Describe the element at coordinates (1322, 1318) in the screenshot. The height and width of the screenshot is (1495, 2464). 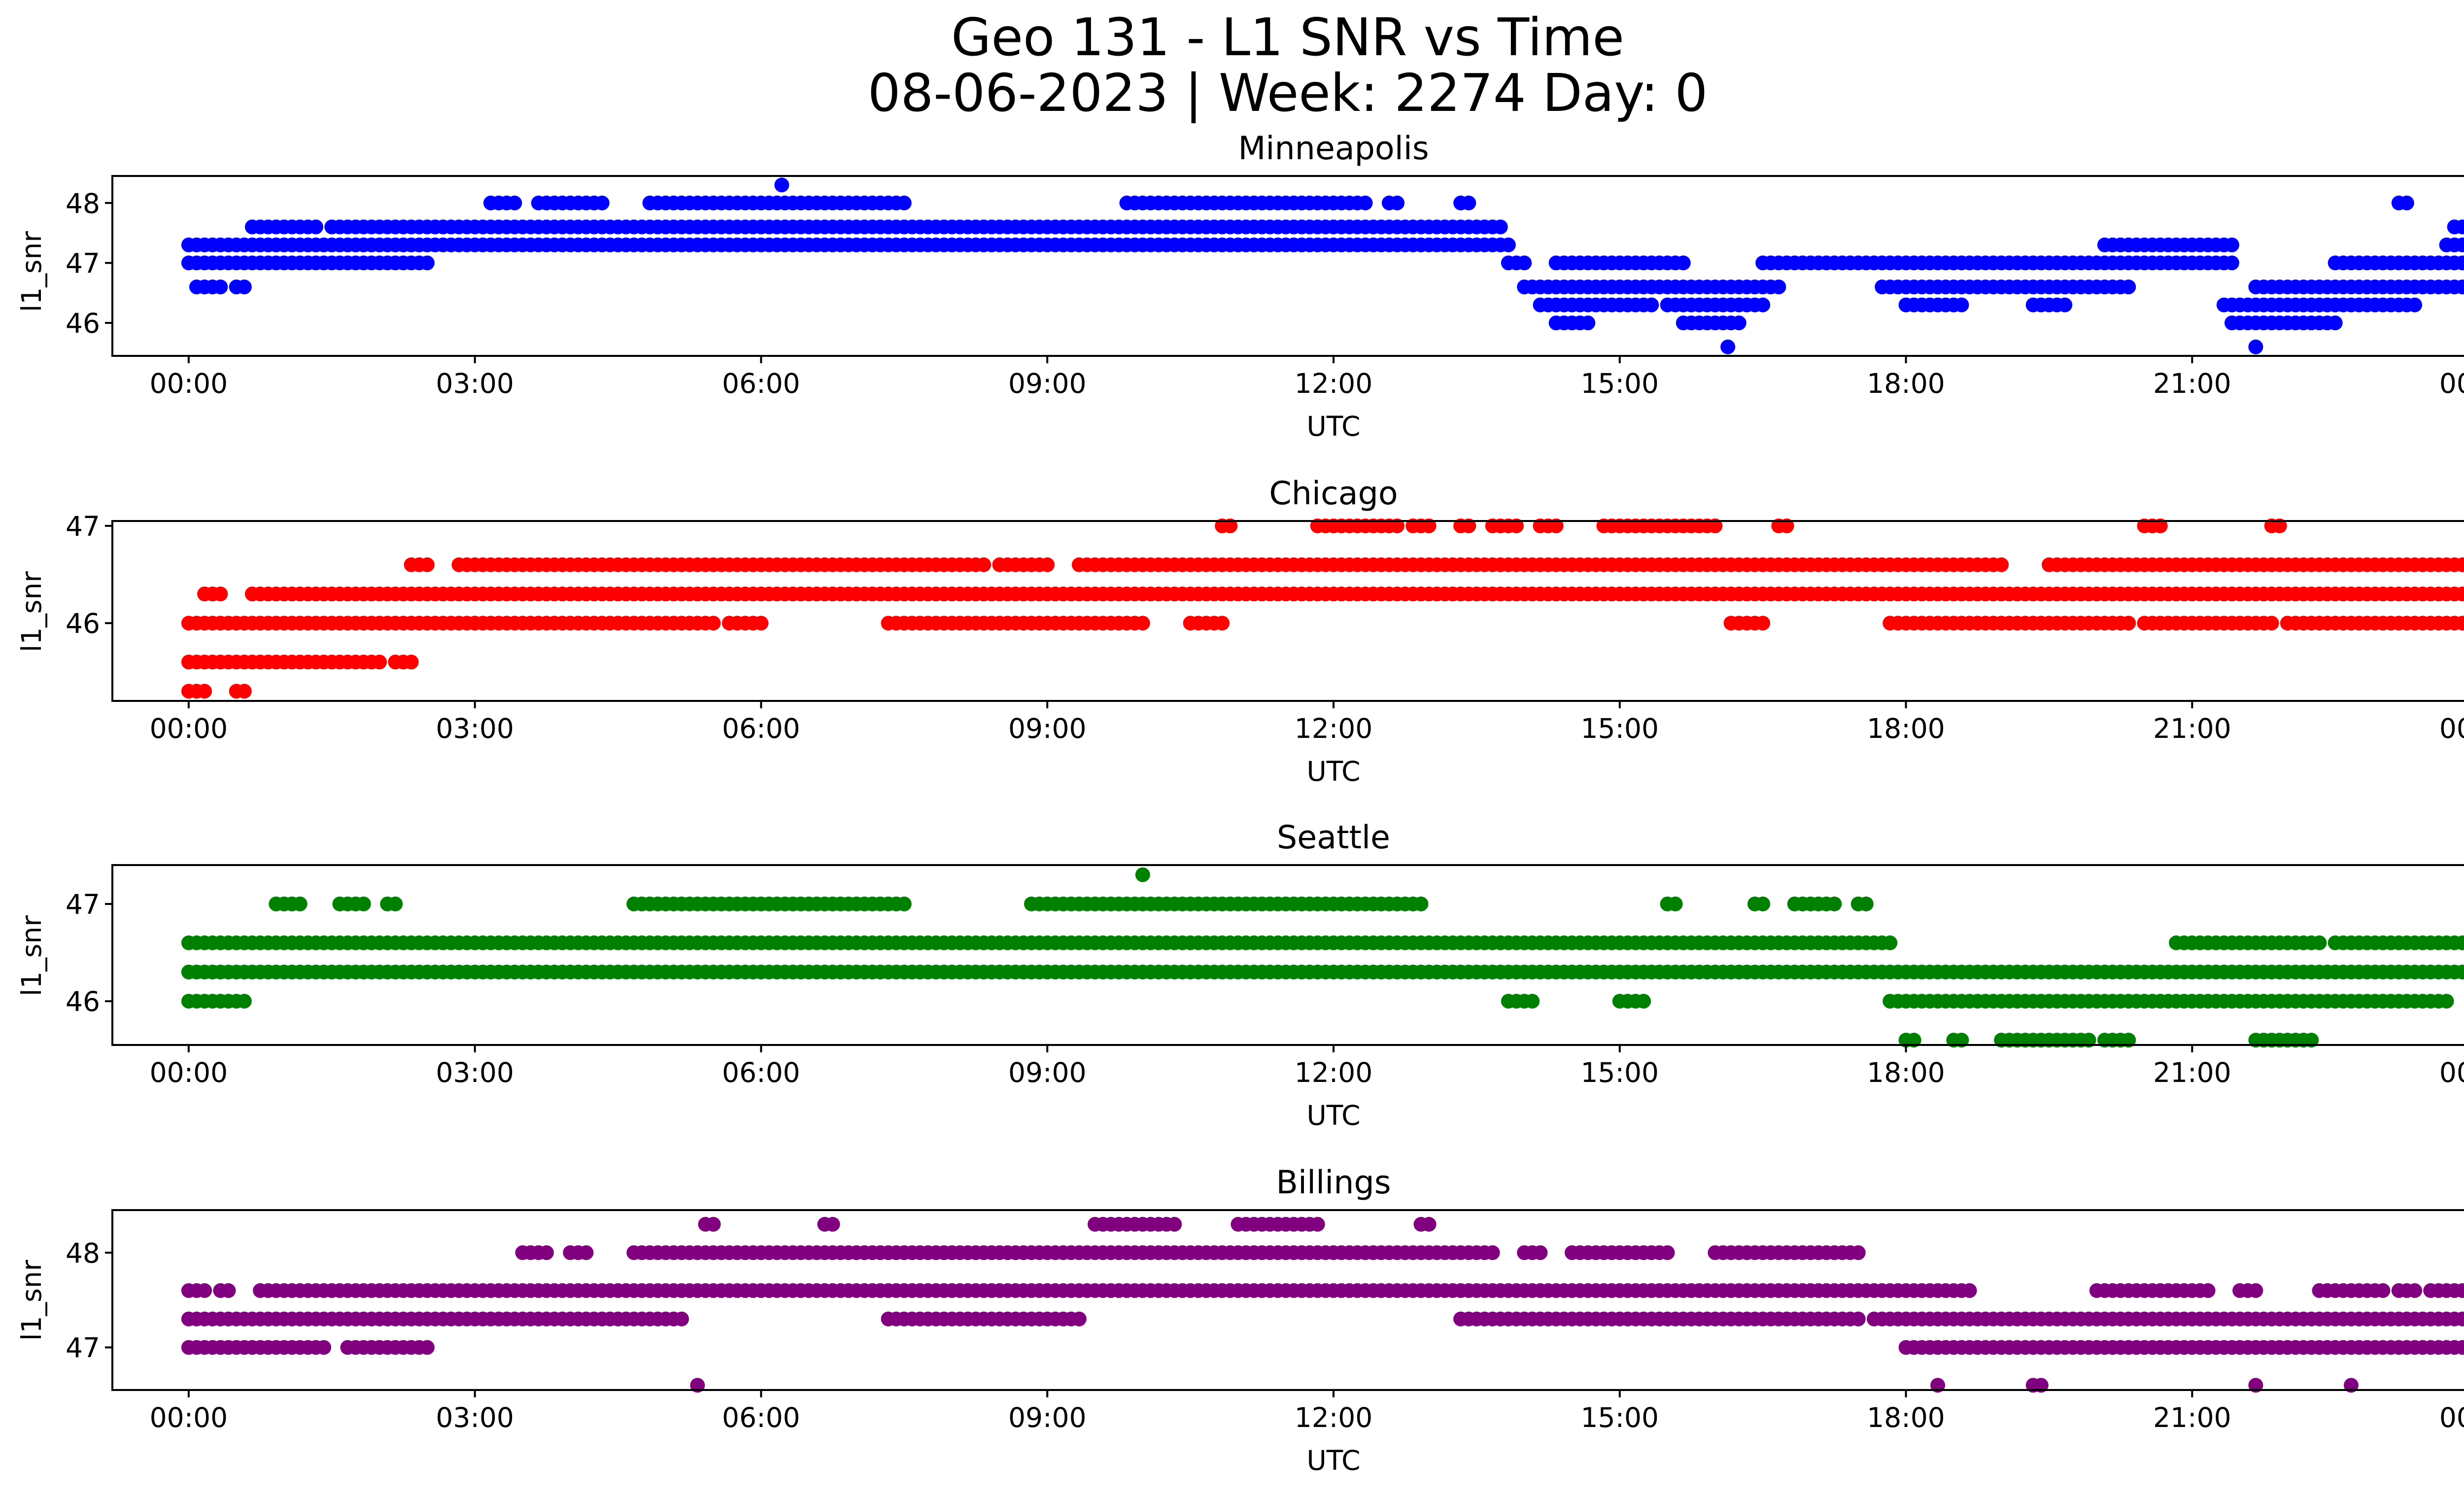
I see `series-47.3` at that location.